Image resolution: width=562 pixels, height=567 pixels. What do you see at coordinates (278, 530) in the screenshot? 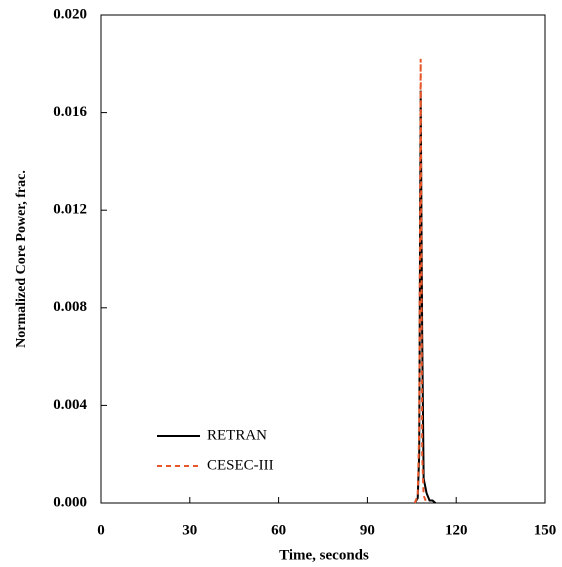
I see `x-tick-label: 60` at bounding box center [278, 530].